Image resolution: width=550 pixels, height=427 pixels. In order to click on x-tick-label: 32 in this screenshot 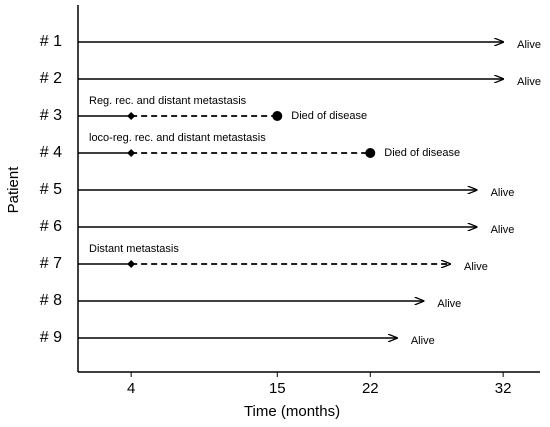, I will do `click(503, 388)`.